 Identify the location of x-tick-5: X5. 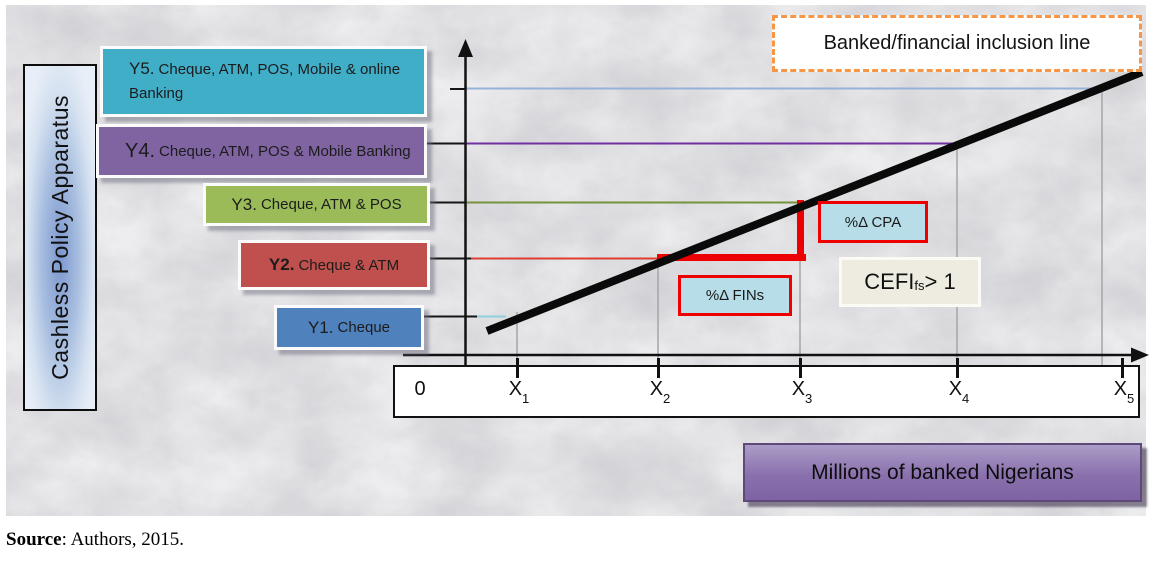
(1124, 391).